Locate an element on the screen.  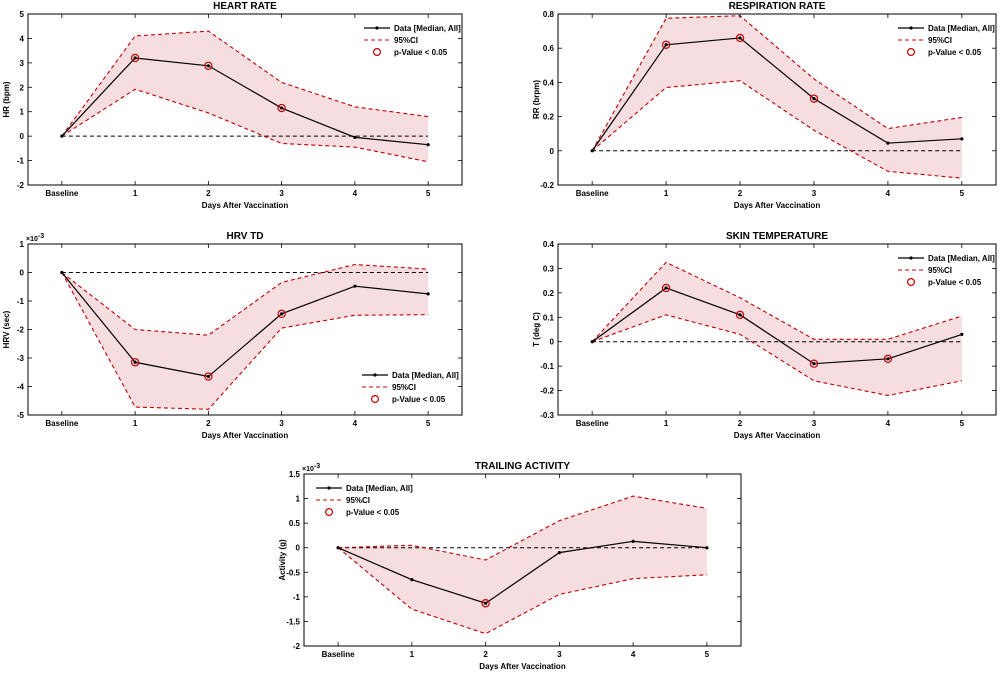
y-tick-label: 4 is located at coordinates (22, 38).